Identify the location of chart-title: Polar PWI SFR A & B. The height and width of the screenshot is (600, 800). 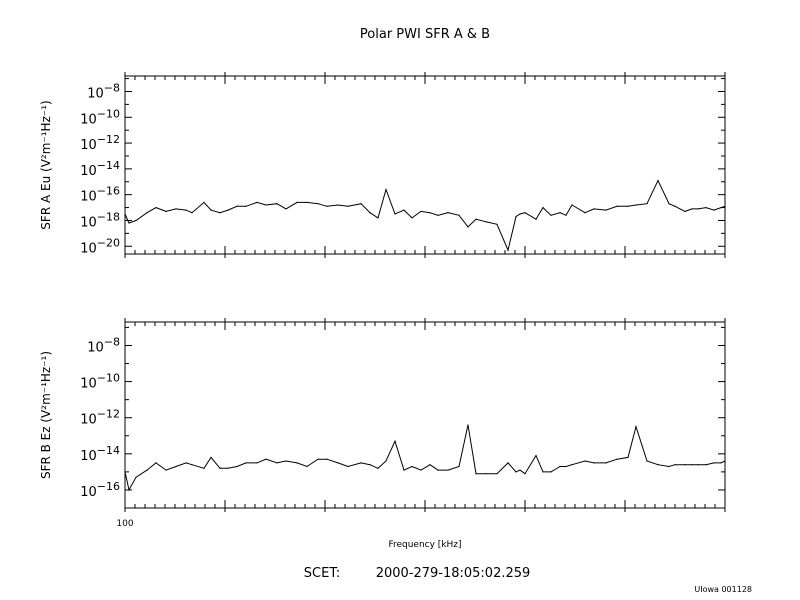
(425, 34).